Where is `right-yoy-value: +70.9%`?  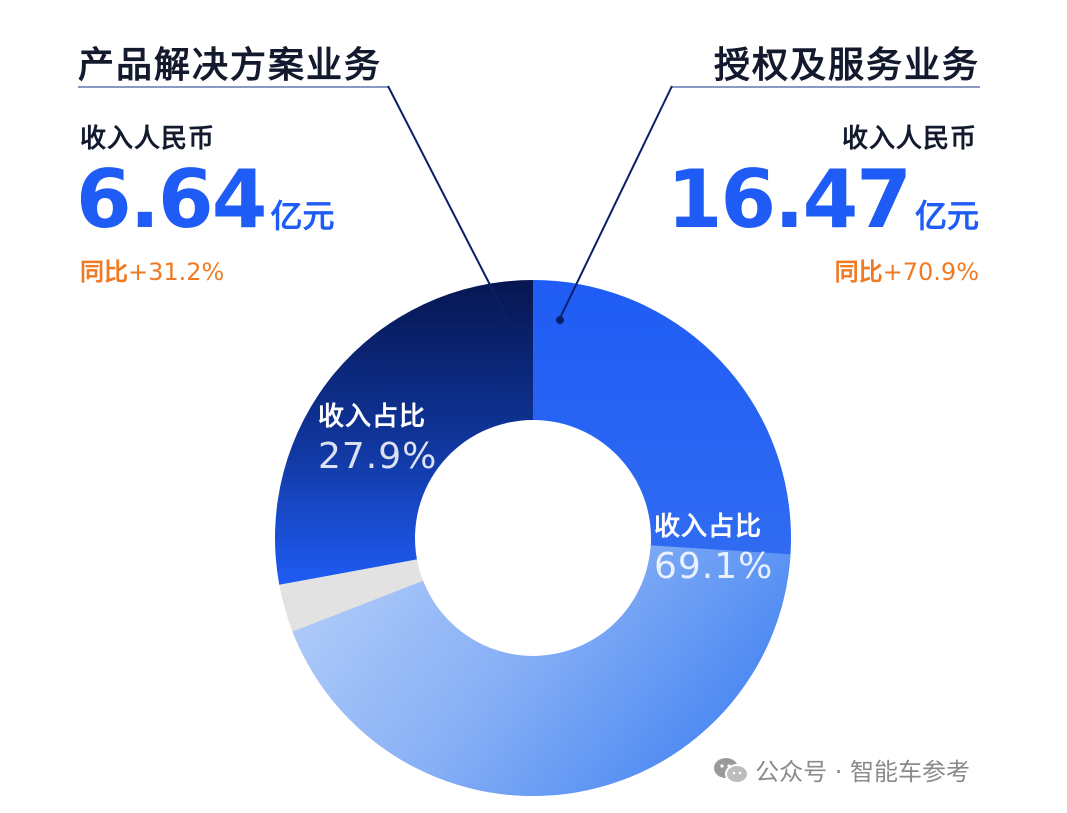 right-yoy-value: +70.9% is located at coordinates (930, 272).